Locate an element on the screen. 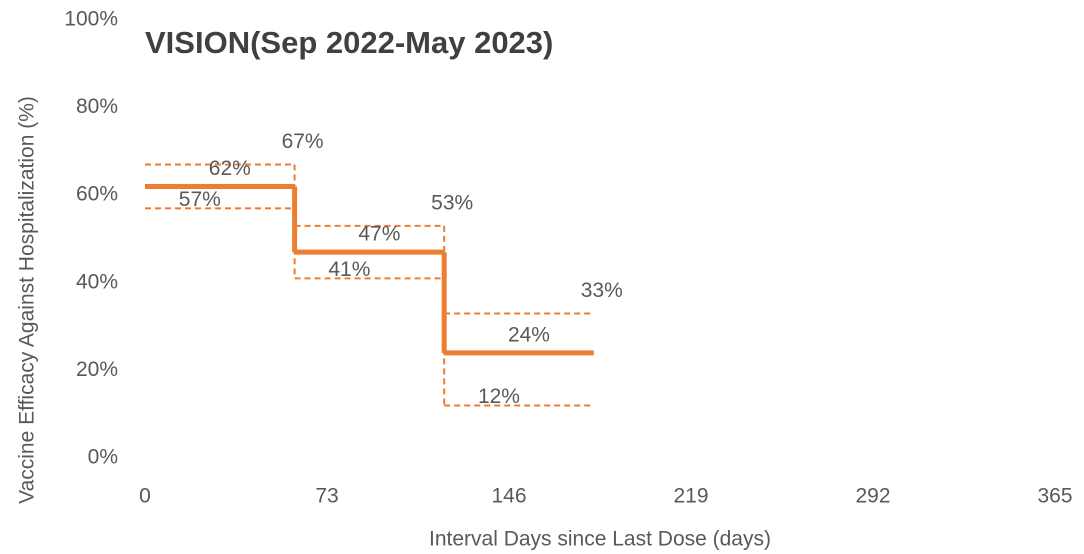 The height and width of the screenshot is (554, 1084). data-label: 12% is located at coordinates (499, 396).